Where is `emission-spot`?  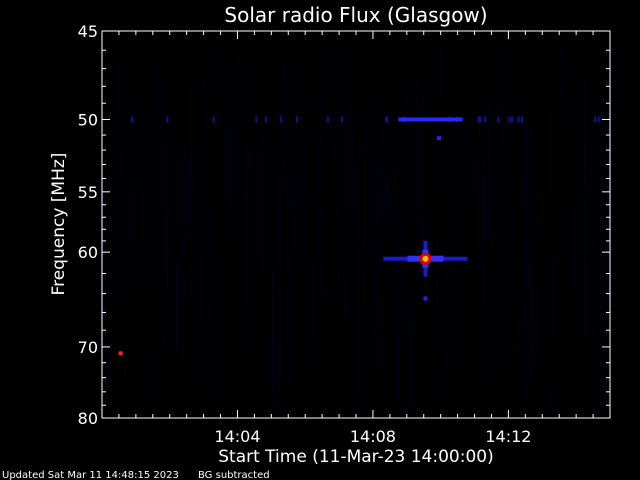
emission-spot is located at coordinates (120, 353).